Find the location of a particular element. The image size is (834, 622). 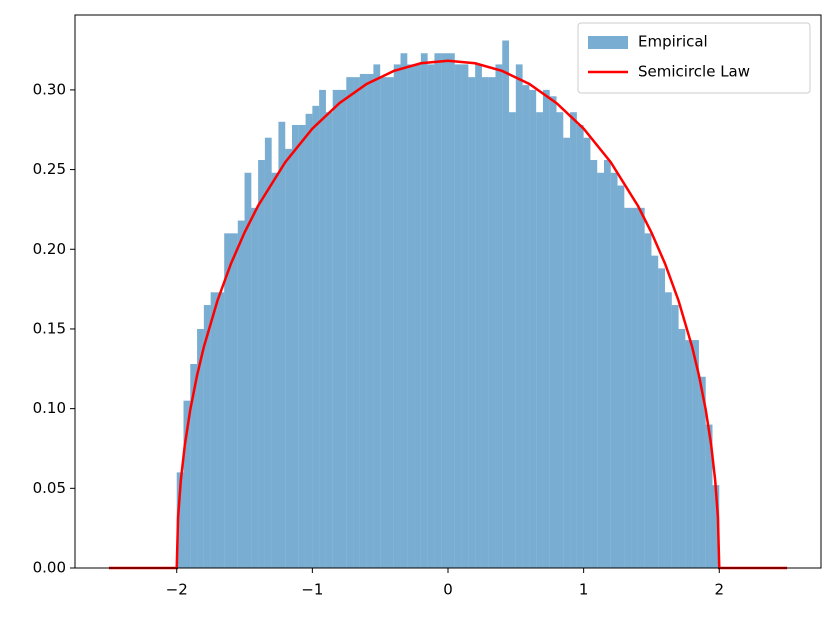

x-tick-label: −1 is located at coordinates (312, 590).